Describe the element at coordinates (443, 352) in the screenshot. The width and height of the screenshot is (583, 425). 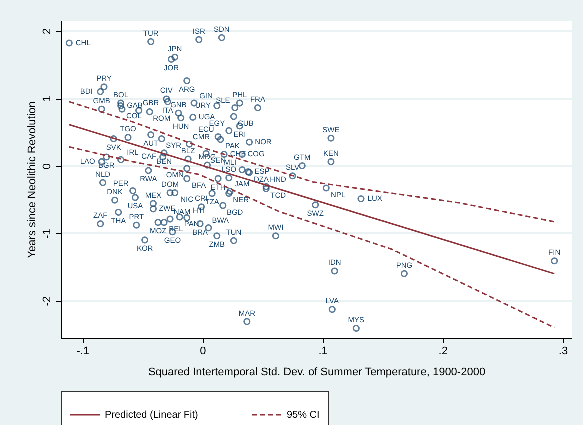
I see `x-tick-label: .2` at that location.